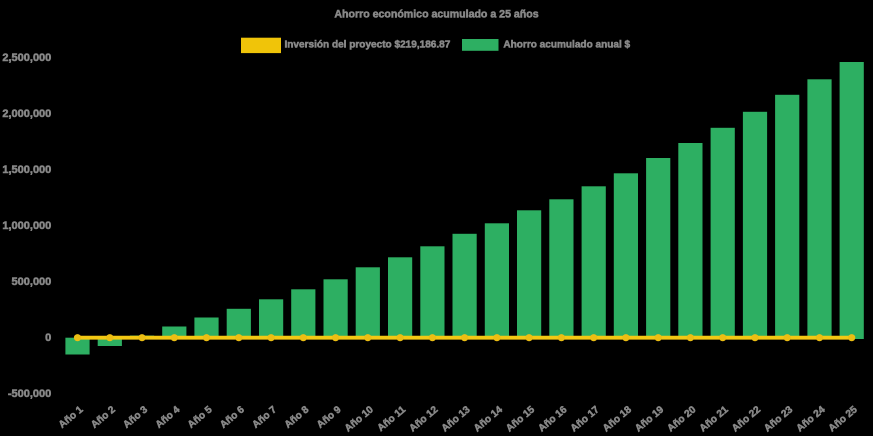 This screenshot has height=436, width=873. What do you see at coordinates (566, 45) in the screenshot?
I see `svg-text: Ahorro acumulado anual $` at bounding box center [566, 45].